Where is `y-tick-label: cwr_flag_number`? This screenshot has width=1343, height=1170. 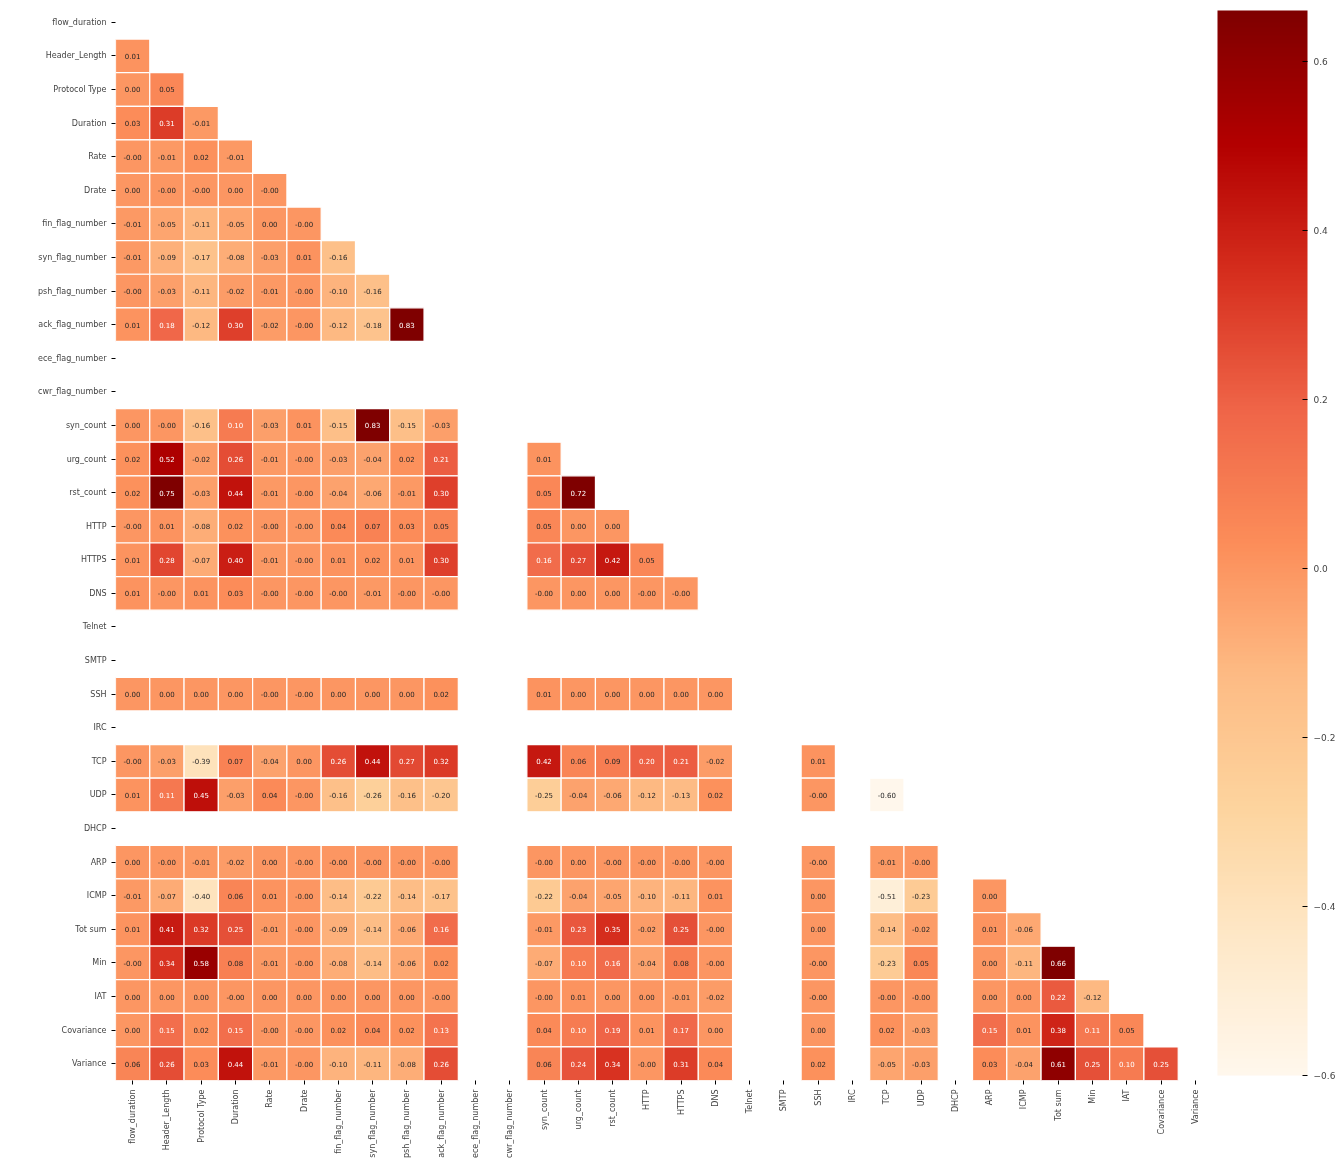 y-tick-label: cwr_flag_number is located at coordinates (73, 392).